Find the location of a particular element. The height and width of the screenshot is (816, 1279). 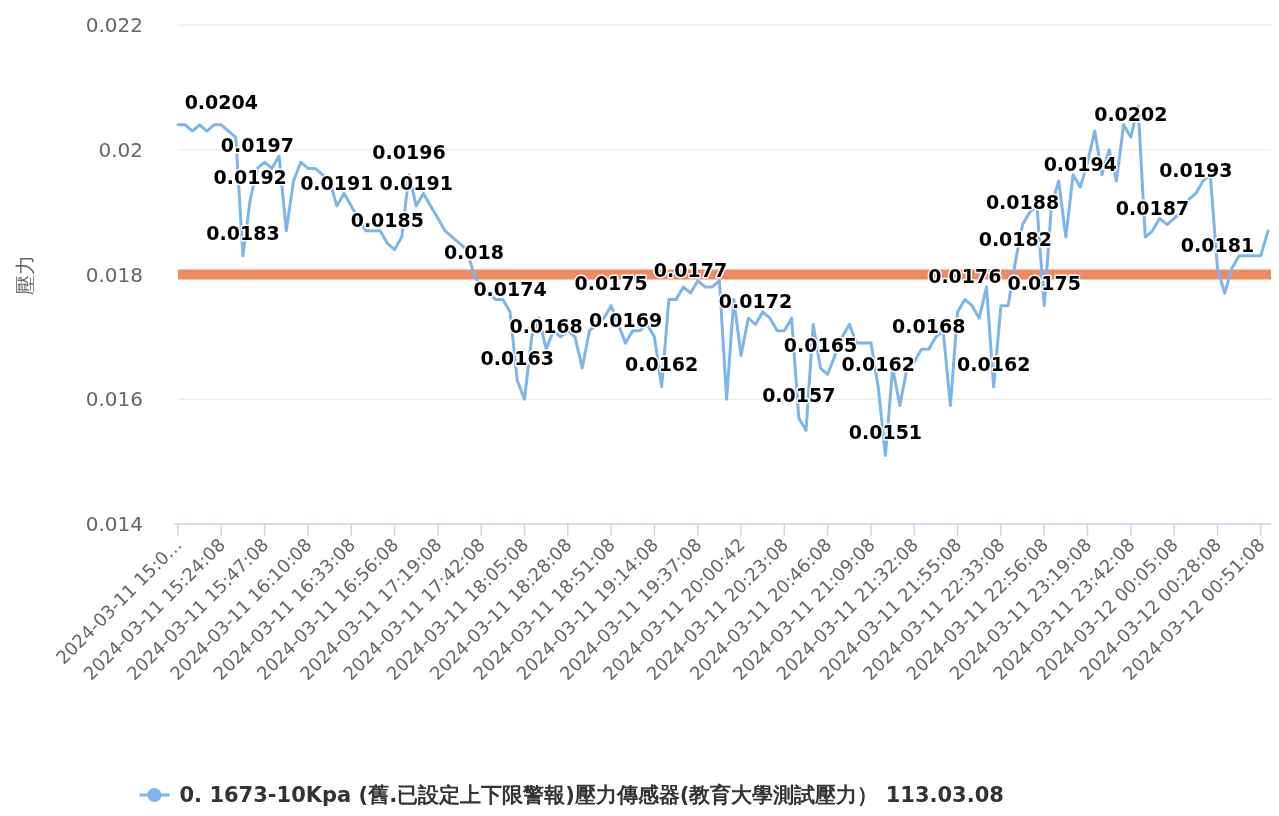

data-label: 0.0188 is located at coordinates (1022, 201).